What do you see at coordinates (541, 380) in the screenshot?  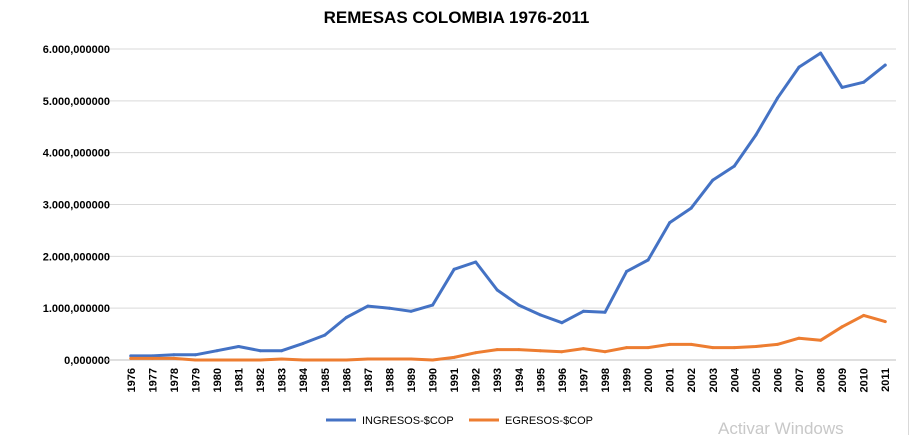 I see `x-tick-label: 1995` at bounding box center [541, 380].